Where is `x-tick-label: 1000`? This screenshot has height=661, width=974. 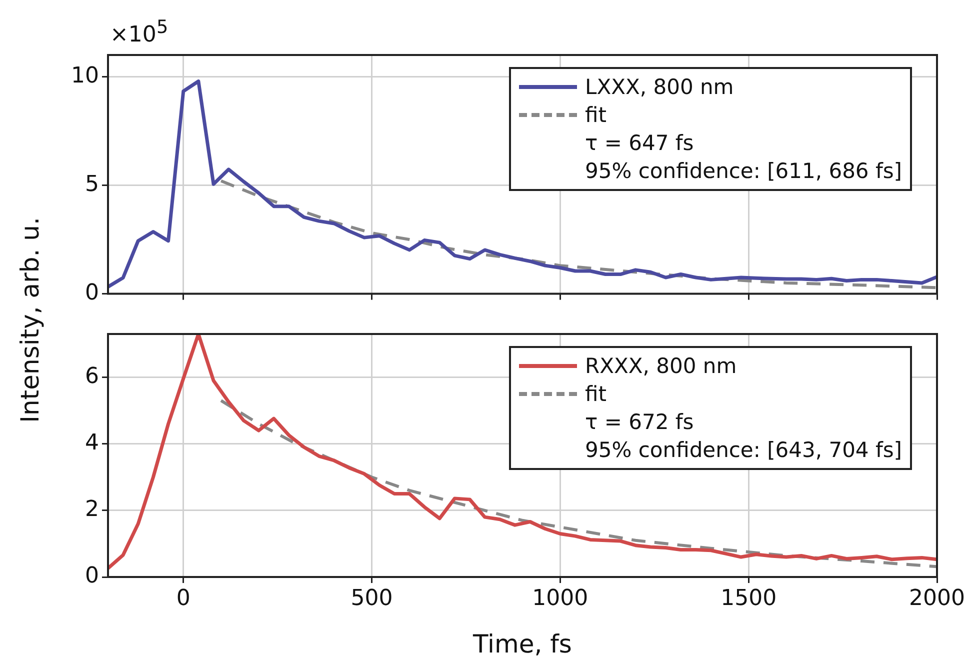 x-tick-label: 1000 is located at coordinates (560, 598).